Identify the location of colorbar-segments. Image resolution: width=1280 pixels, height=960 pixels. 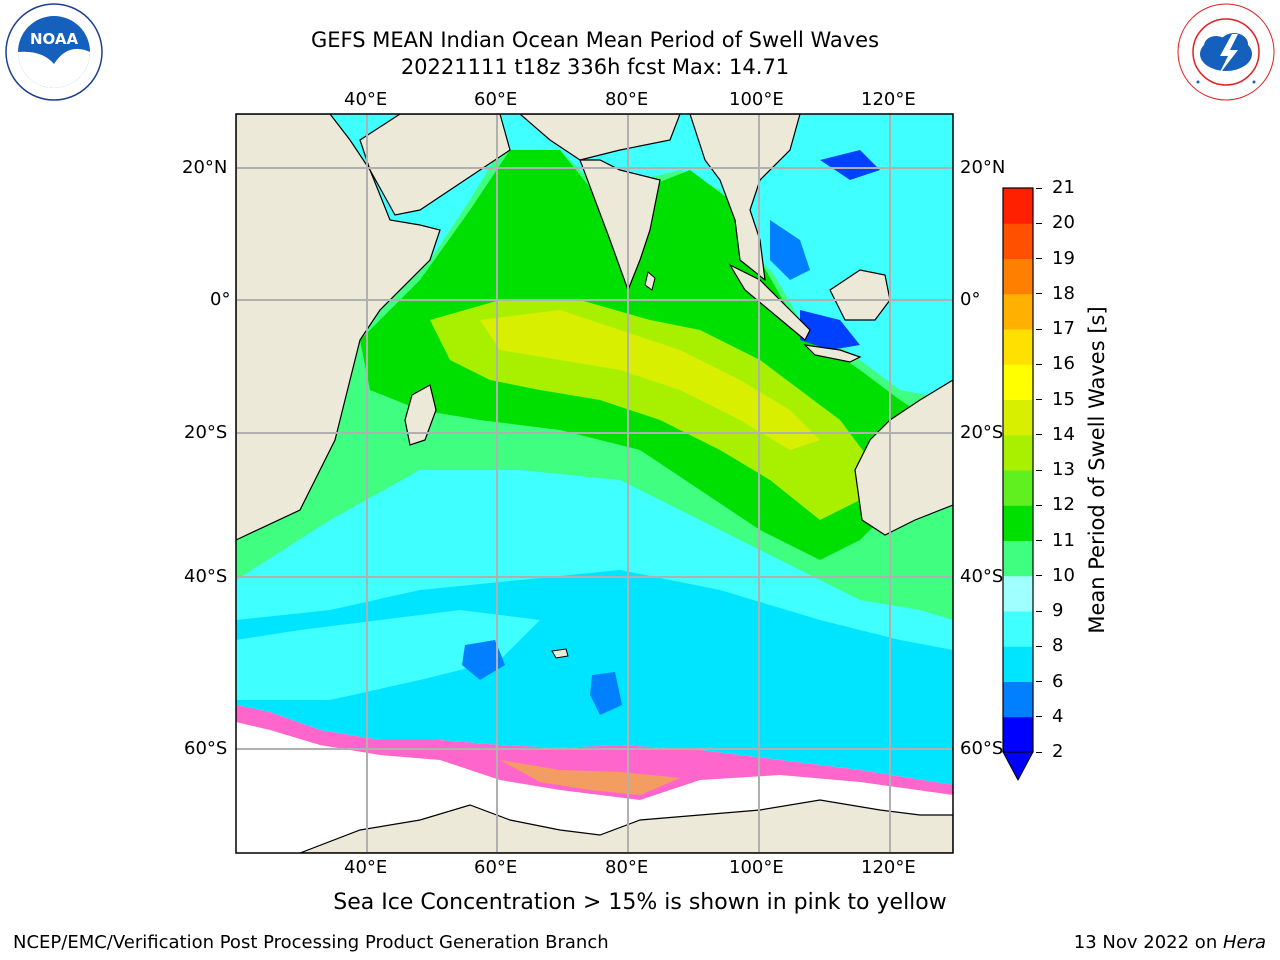
(1018, 470).